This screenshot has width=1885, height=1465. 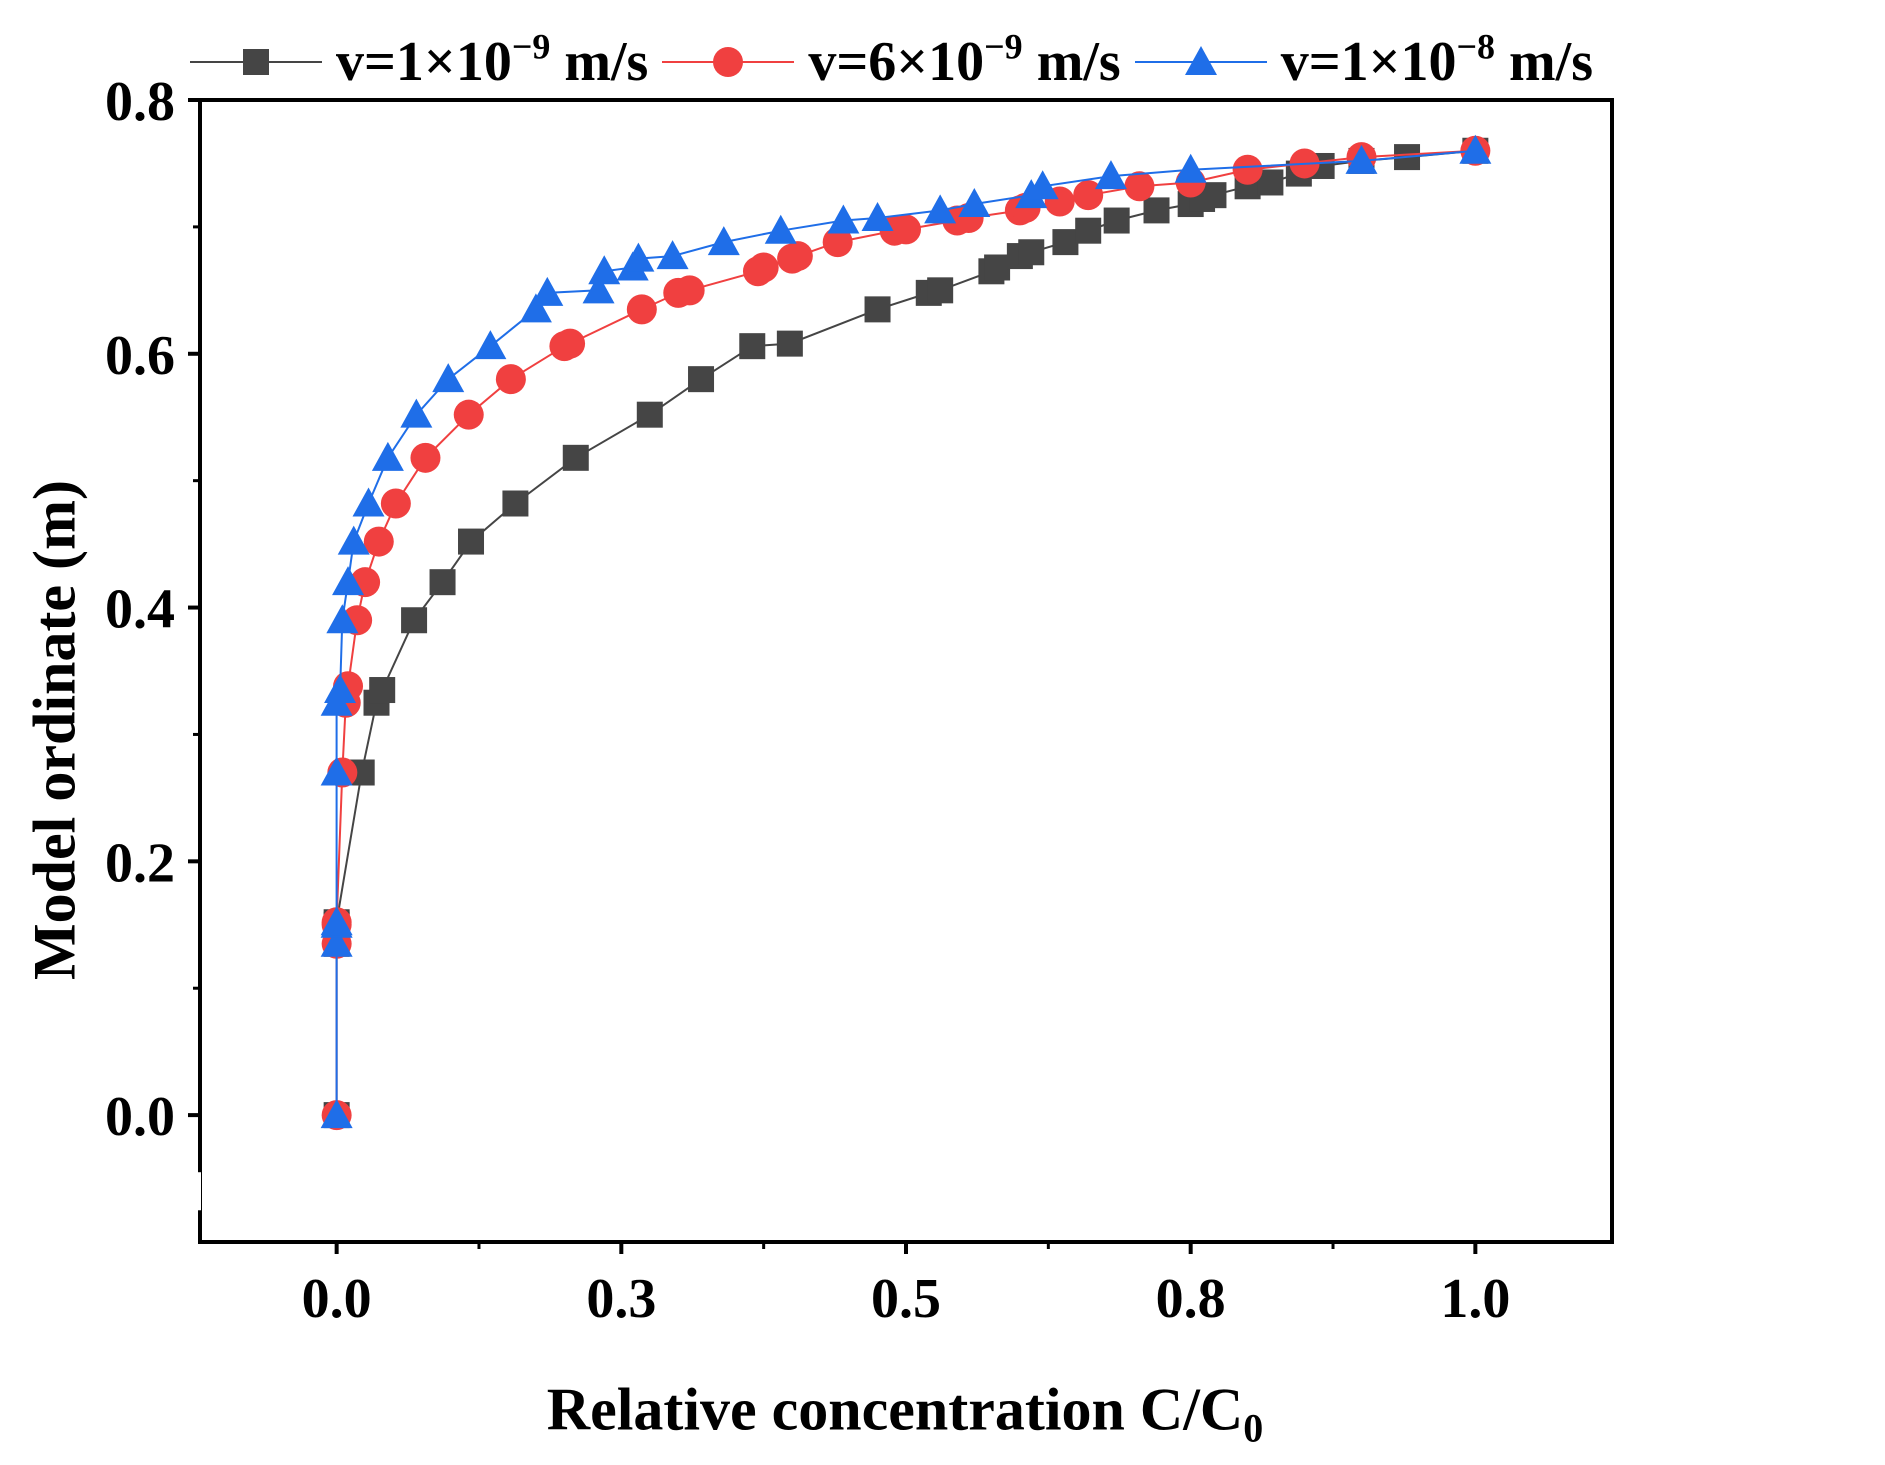 I want to click on legend-item-series-2: v=6×10−9 m/s, so click(x=891, y=60).